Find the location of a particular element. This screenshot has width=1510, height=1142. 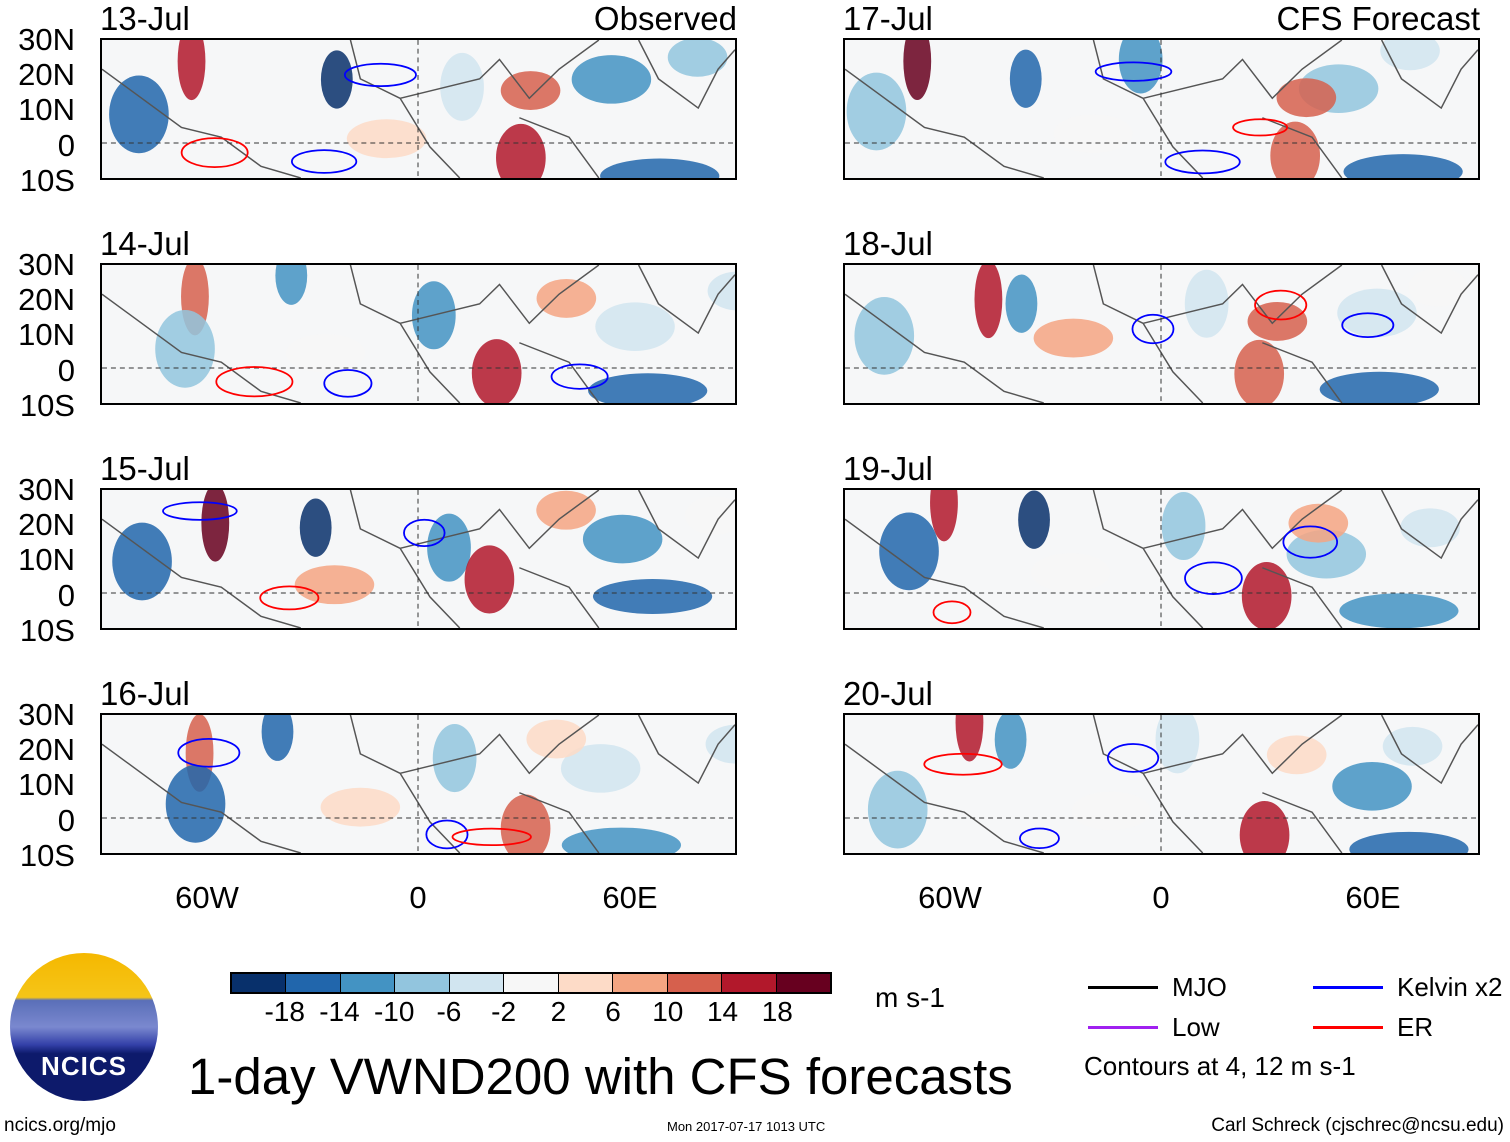

er-contour is located at coordinates (289, 598).